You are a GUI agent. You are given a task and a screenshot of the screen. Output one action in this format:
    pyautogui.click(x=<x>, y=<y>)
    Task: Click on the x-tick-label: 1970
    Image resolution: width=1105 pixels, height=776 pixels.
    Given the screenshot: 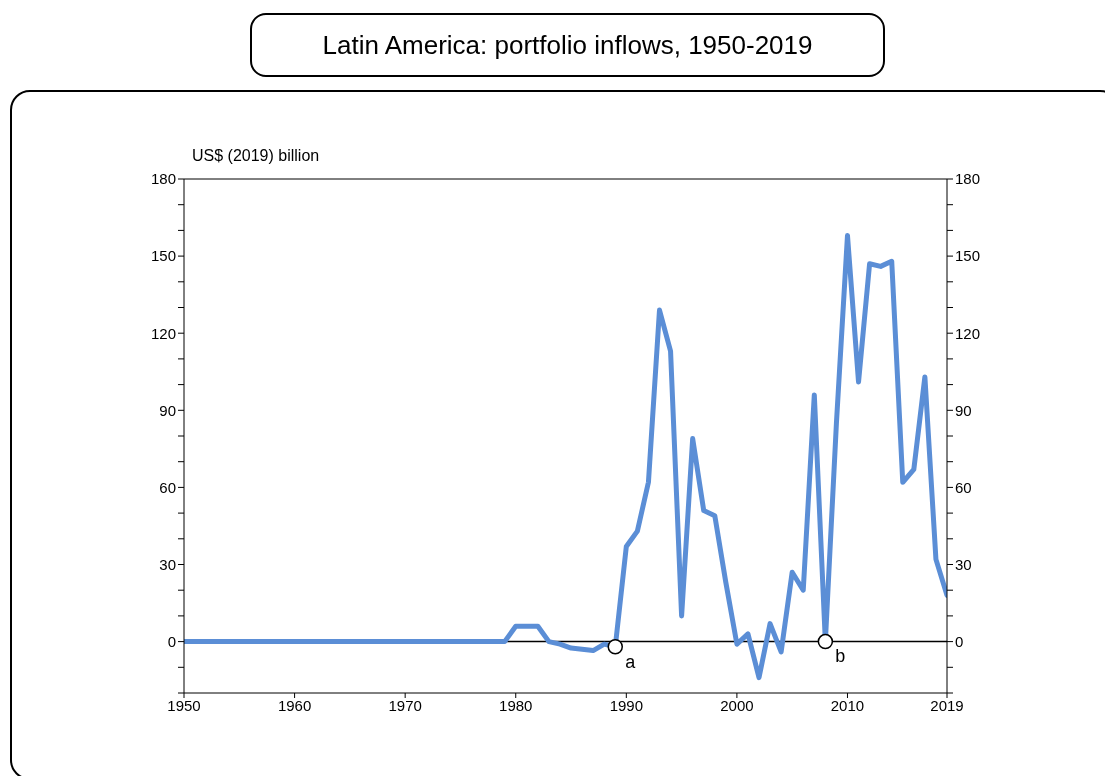 What is the action you would take?
    pyautogui.click(x=405, y=705)
    